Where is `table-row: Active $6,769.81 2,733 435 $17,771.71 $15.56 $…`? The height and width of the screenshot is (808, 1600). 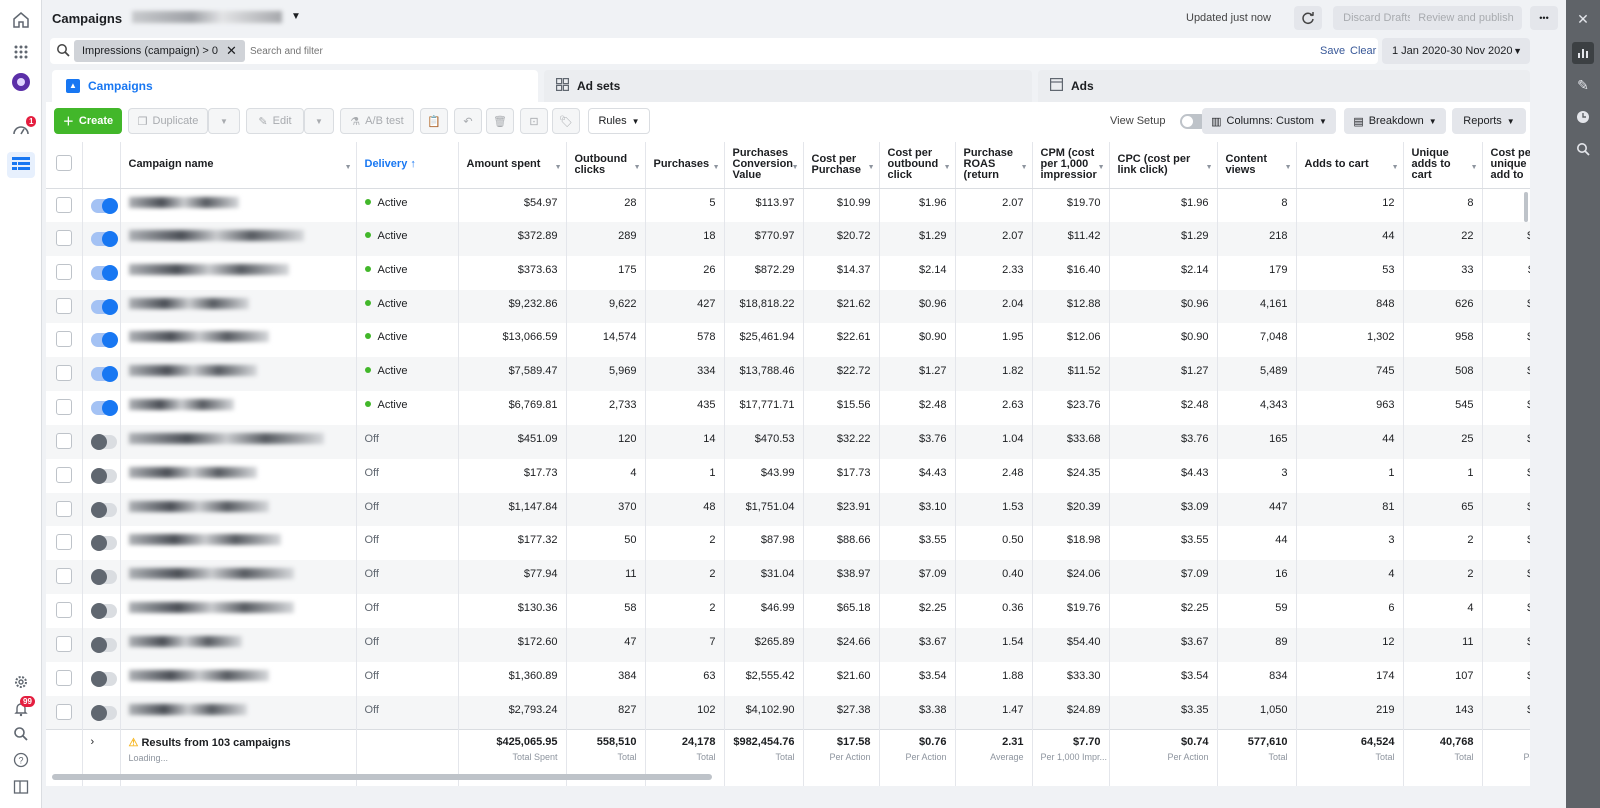 table-row: Active $6,769.81 2,733 435 $17,771.71 $15.56 $… is located at coordinates (788, 408).